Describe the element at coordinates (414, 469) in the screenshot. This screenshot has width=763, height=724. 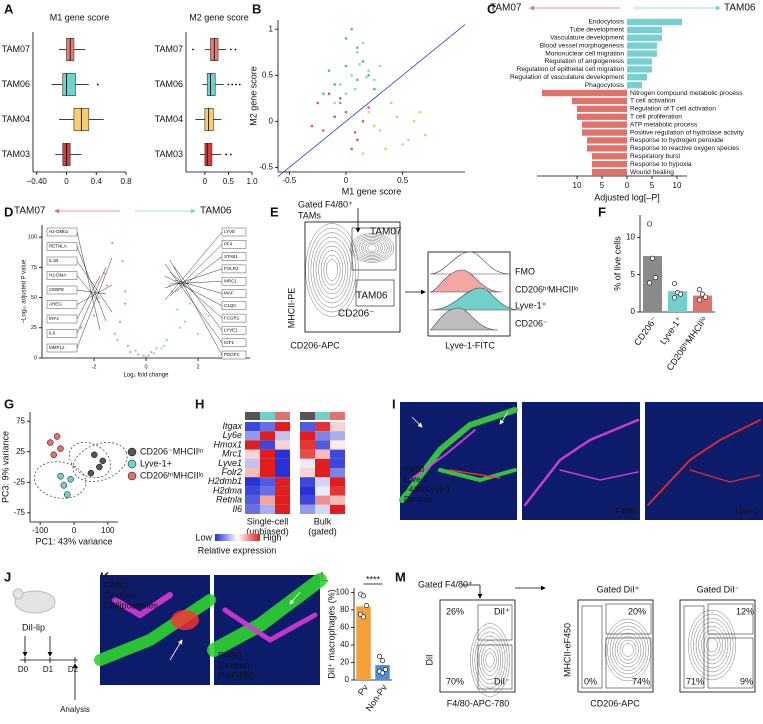
I see `stain-legend: F4/80` at that location.